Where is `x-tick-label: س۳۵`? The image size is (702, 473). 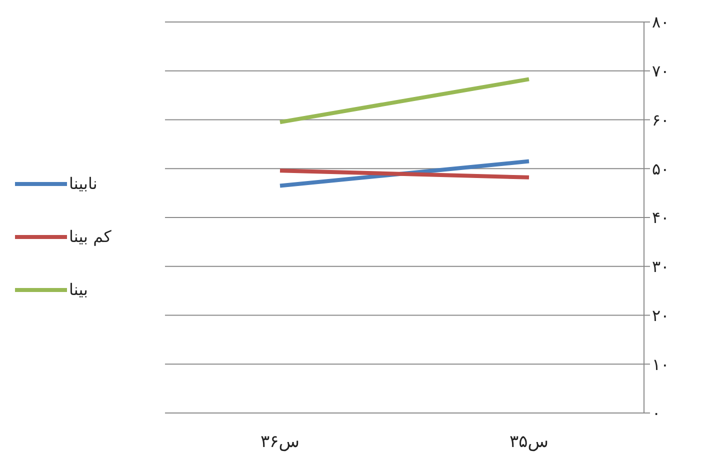 x-tick-label: س۳۵ is located at coordinates (529, 442).